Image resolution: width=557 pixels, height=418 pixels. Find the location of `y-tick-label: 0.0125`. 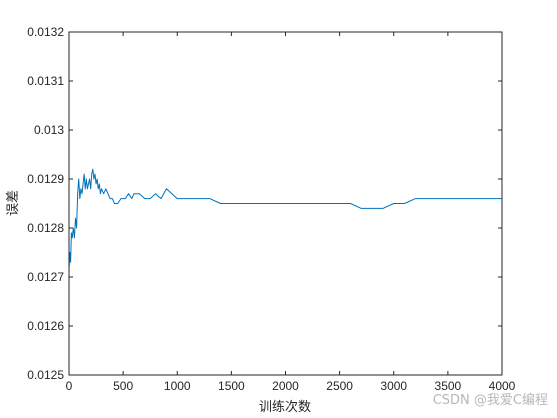

y-tick-label: 0.0125 is located at coordinates (45, 375).